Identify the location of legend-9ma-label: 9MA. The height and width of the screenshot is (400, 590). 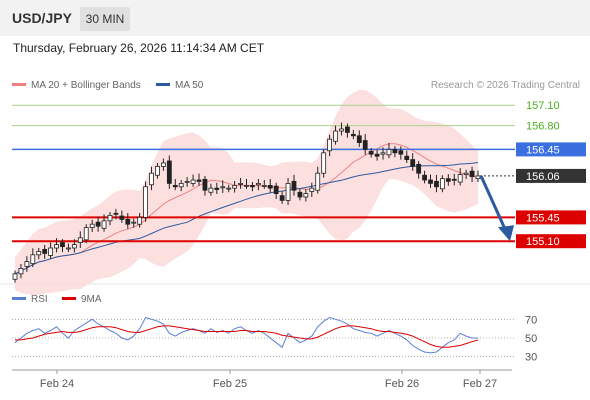
(91, 299).